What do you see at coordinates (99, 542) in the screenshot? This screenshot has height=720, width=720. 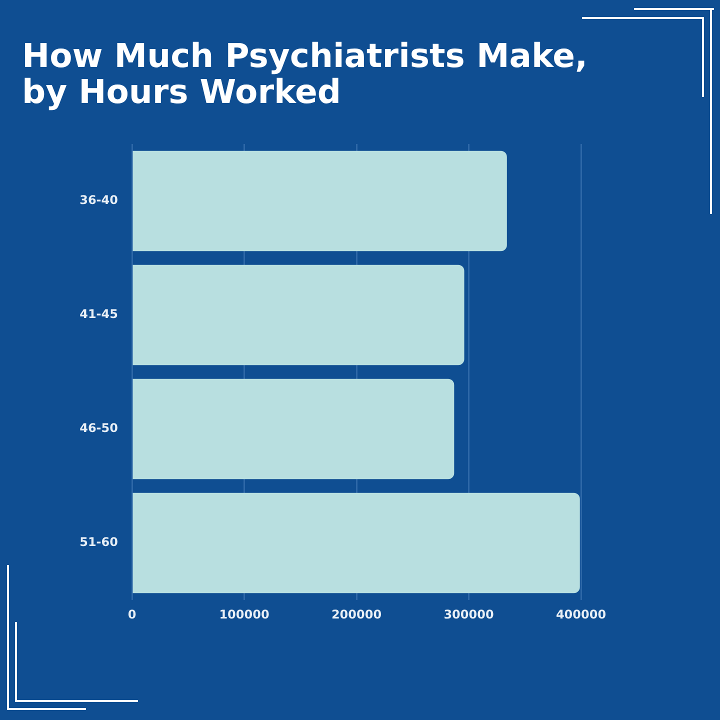 I see `y-tick-label: 51-60` at bounding box center [99, 542].